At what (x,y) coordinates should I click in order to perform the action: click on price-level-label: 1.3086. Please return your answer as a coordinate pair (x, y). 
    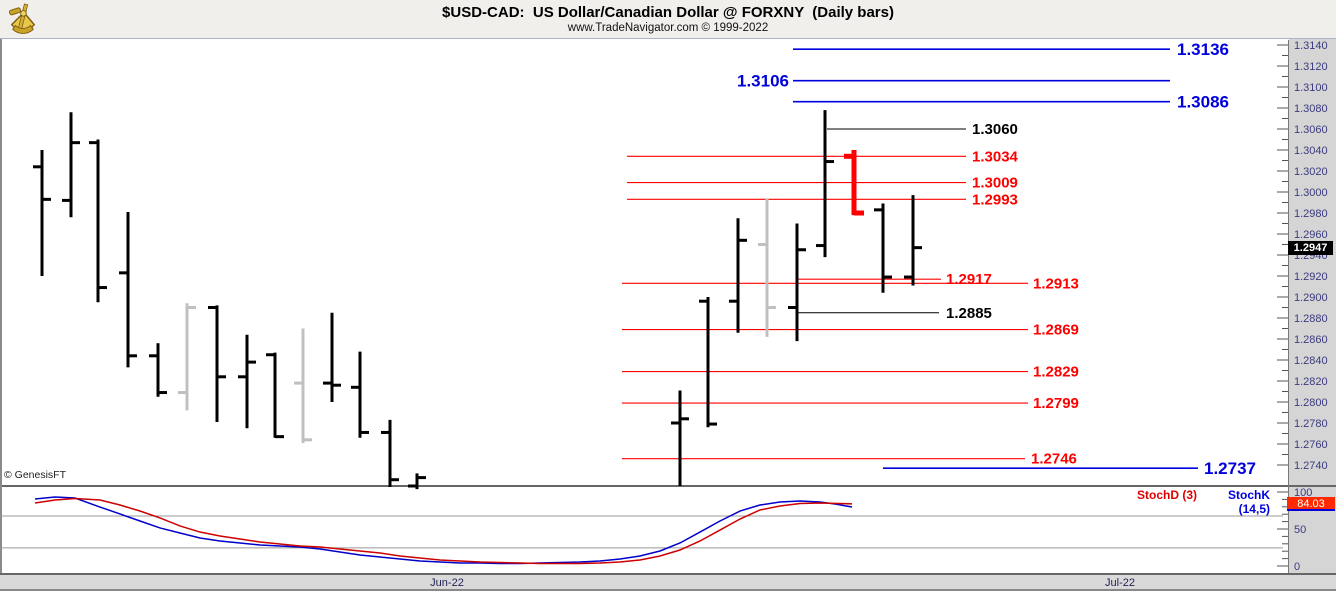
    Looking at the image, I should click on (1203, 102).